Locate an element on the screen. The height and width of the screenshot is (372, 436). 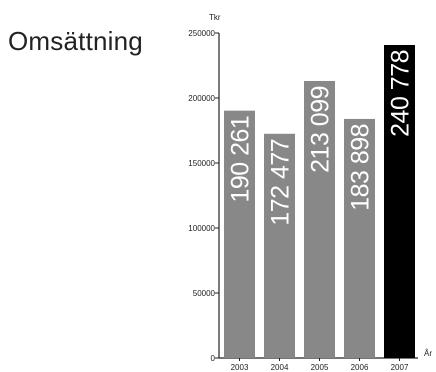
y-tick-label: 150000 is located at coordinates (201, 163).